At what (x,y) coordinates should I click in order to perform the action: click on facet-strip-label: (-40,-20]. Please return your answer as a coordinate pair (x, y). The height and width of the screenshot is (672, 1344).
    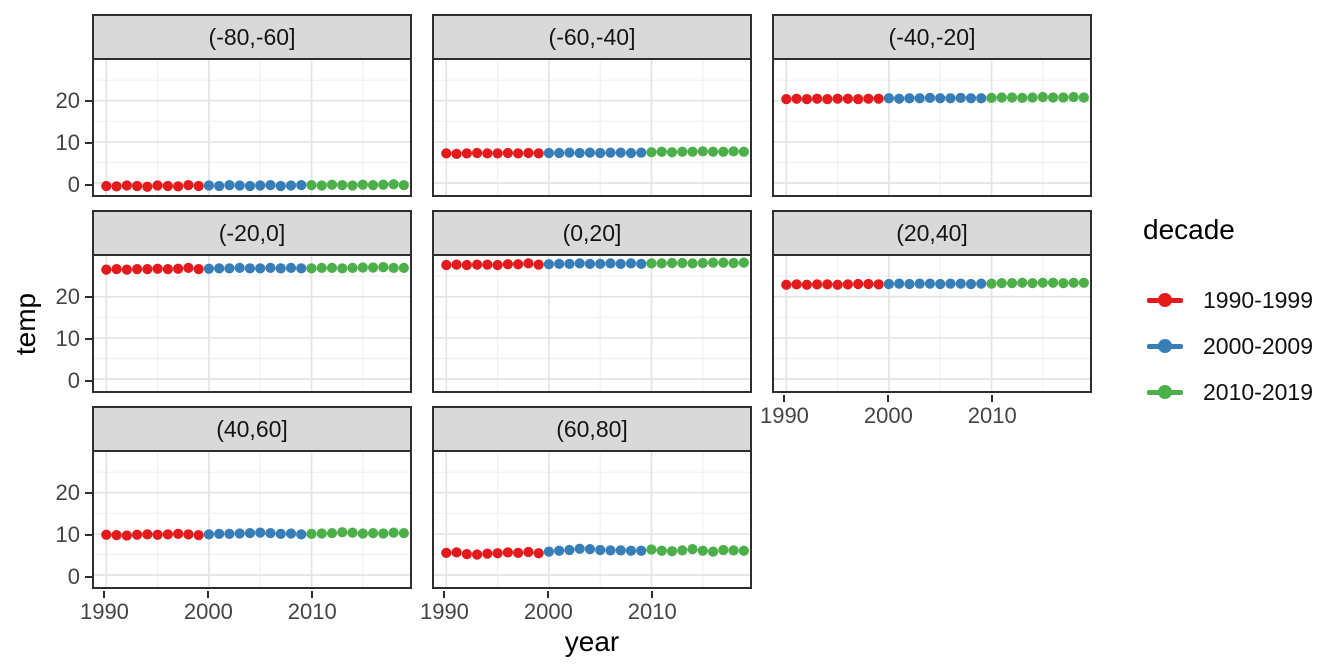
    Looking at the image, I should click on (932, 36).